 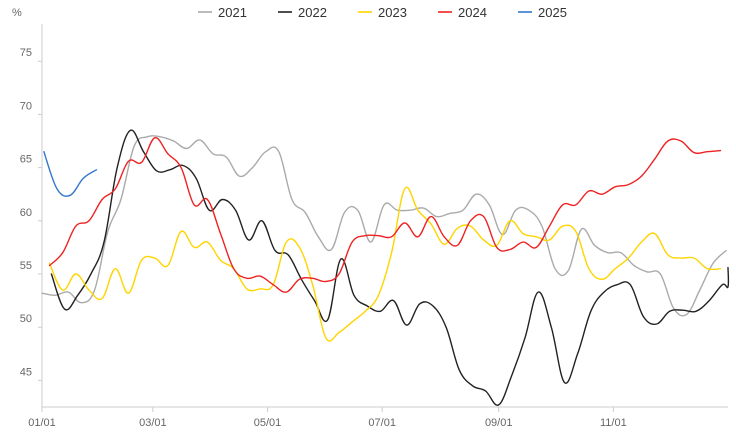 What do you see at coordinates (26, 319) in the screenshot?
I see `y-tick-label: 50` at bounding box center [26, 319].